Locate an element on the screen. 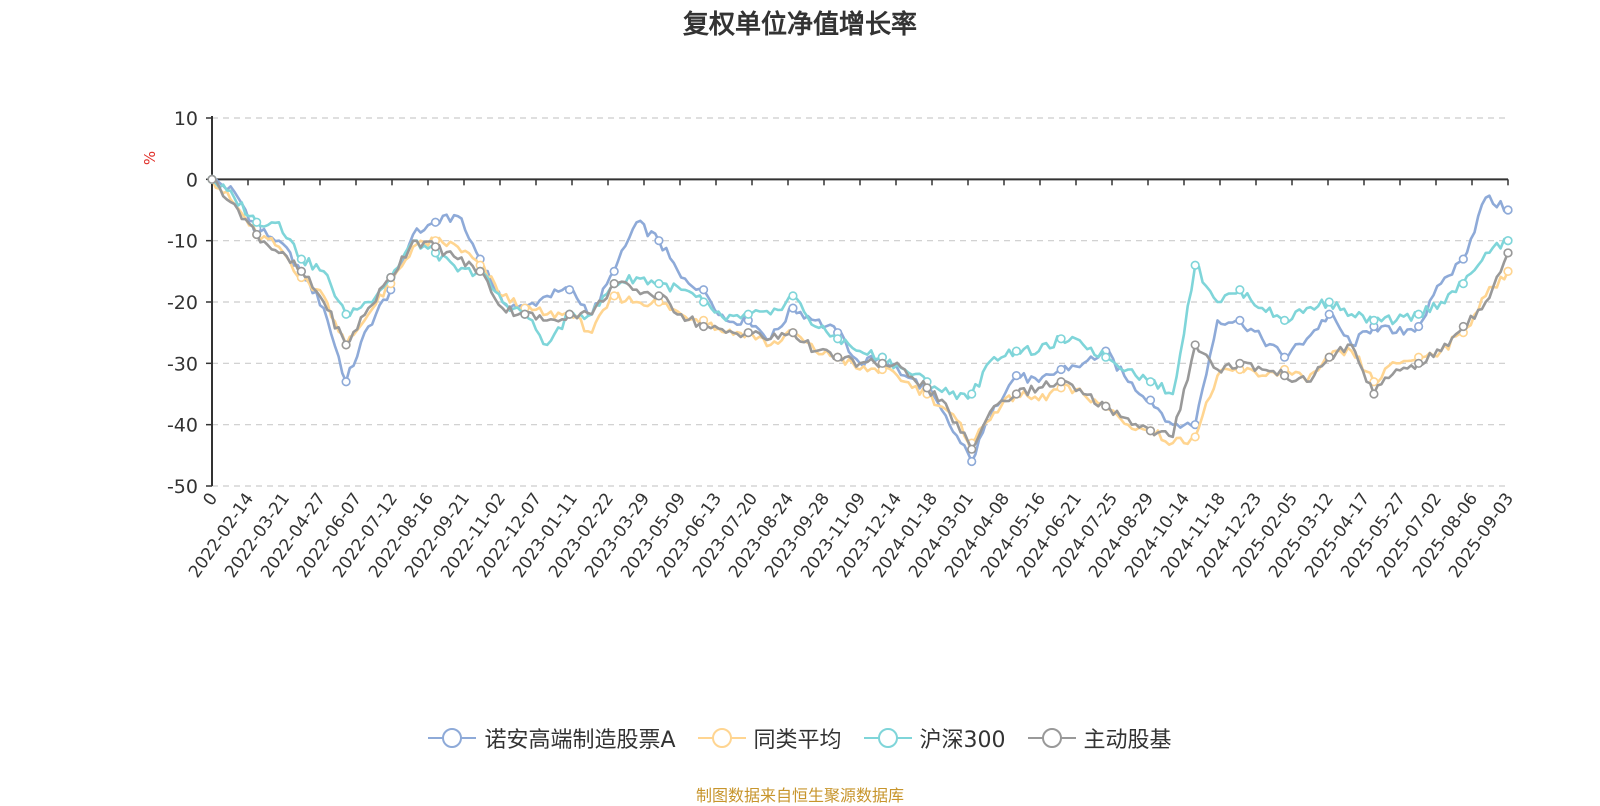  legend-label: 同类平均 is located at coordinates (797, 740).